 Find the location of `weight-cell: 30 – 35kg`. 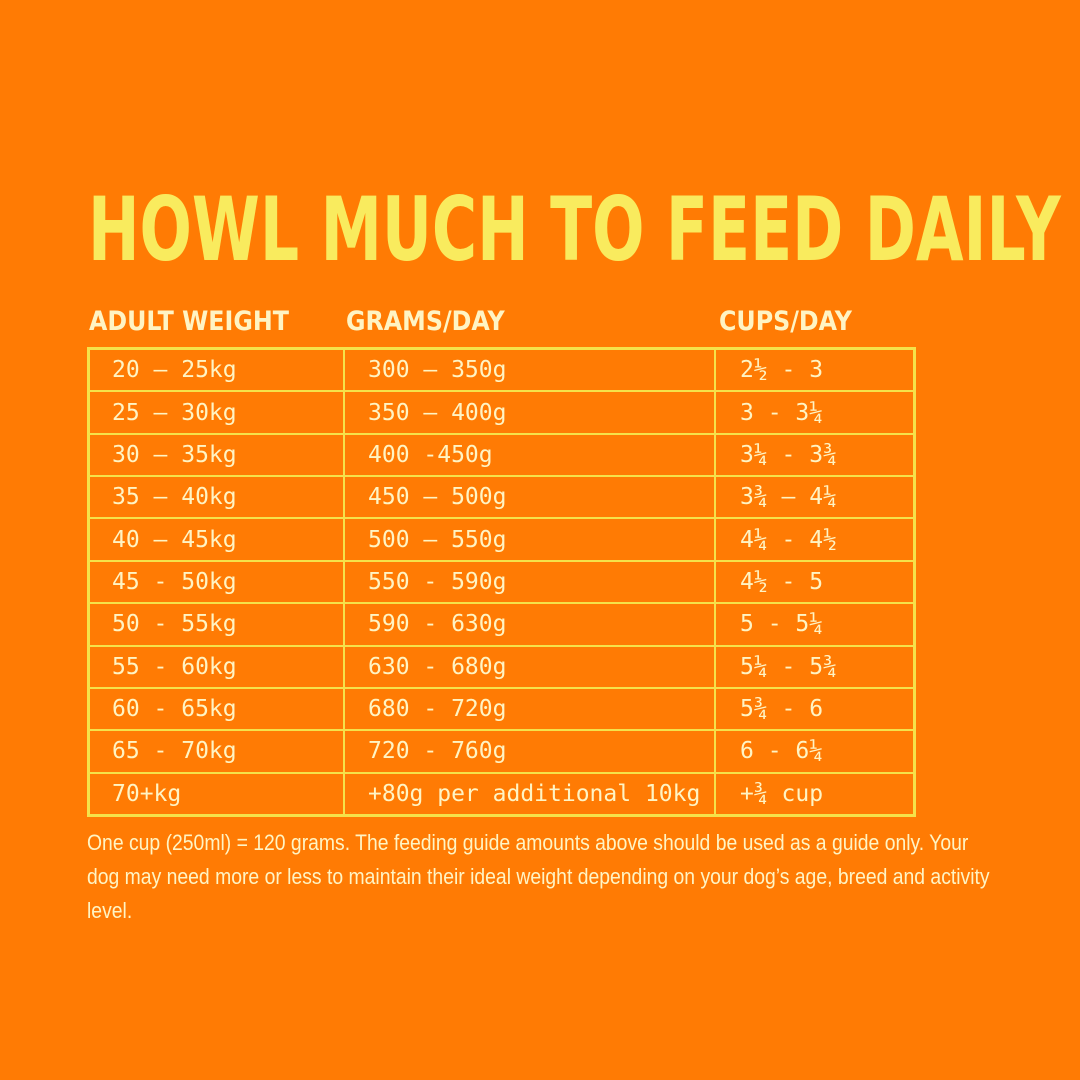

weight-cell: 30 – 35kg is located at coordinates (217, 455).